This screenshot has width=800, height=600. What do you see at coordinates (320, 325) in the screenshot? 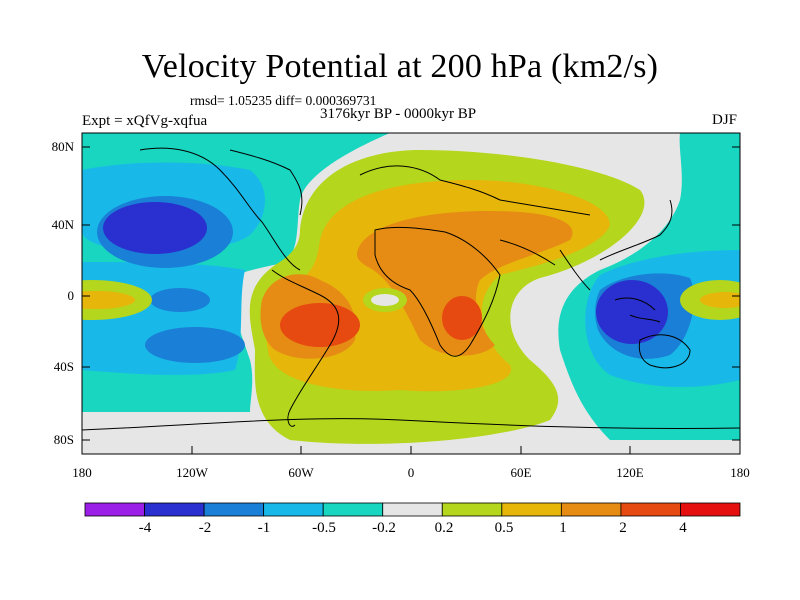
I see `south-america-max` at bounding box center [320, 325].